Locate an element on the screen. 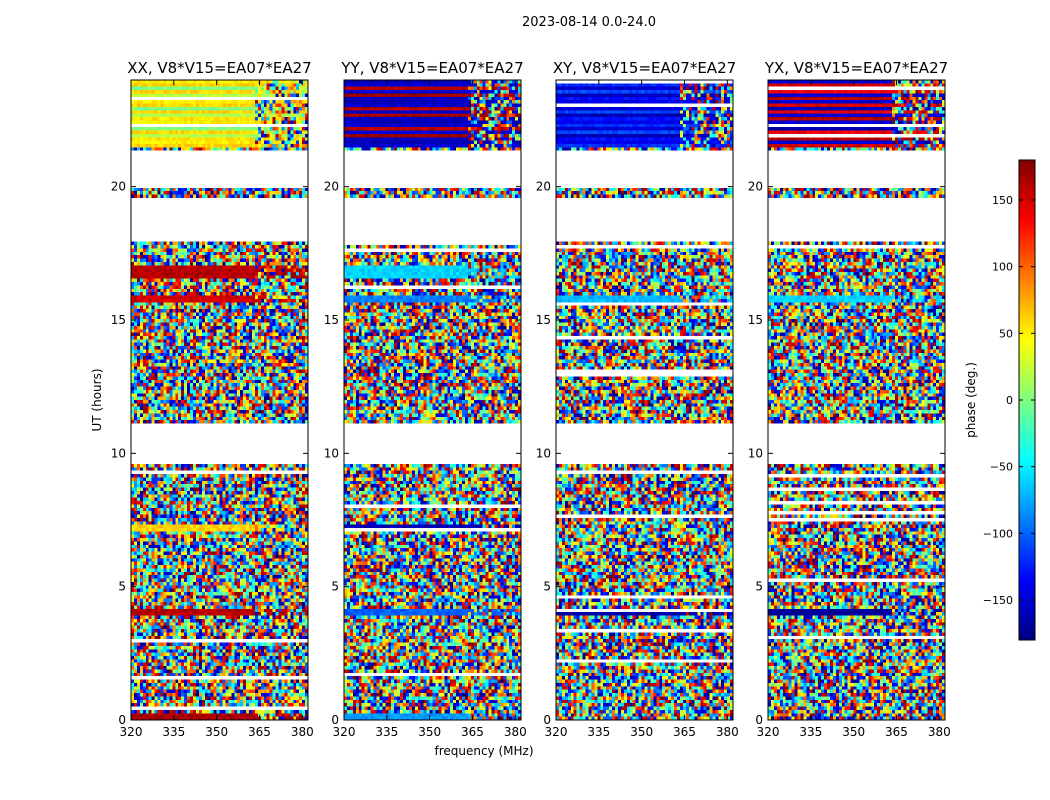 The width and height of the screenshot is (1050, 800). panel-3-heatmap is located at coordinates (644, 400).